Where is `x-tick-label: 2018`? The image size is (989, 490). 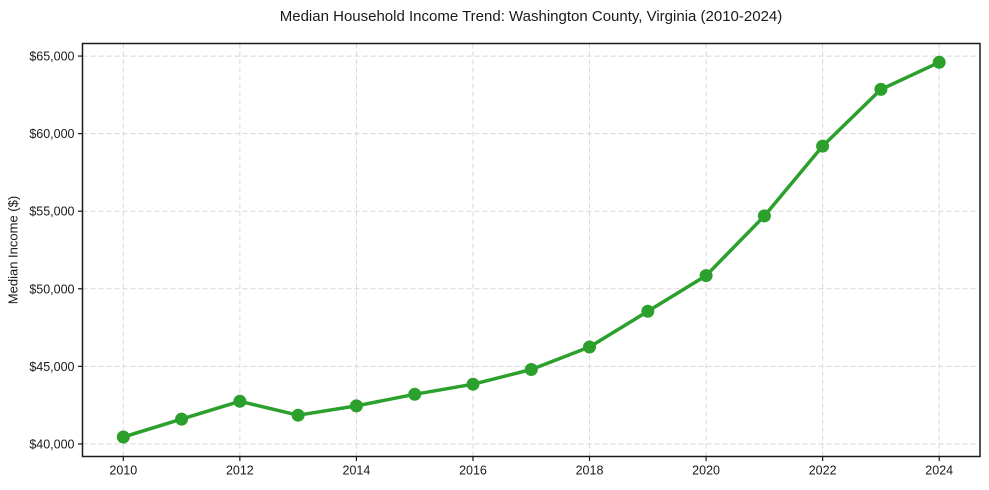
x-tick-label: 2018 is located at coordinates (590, 471).